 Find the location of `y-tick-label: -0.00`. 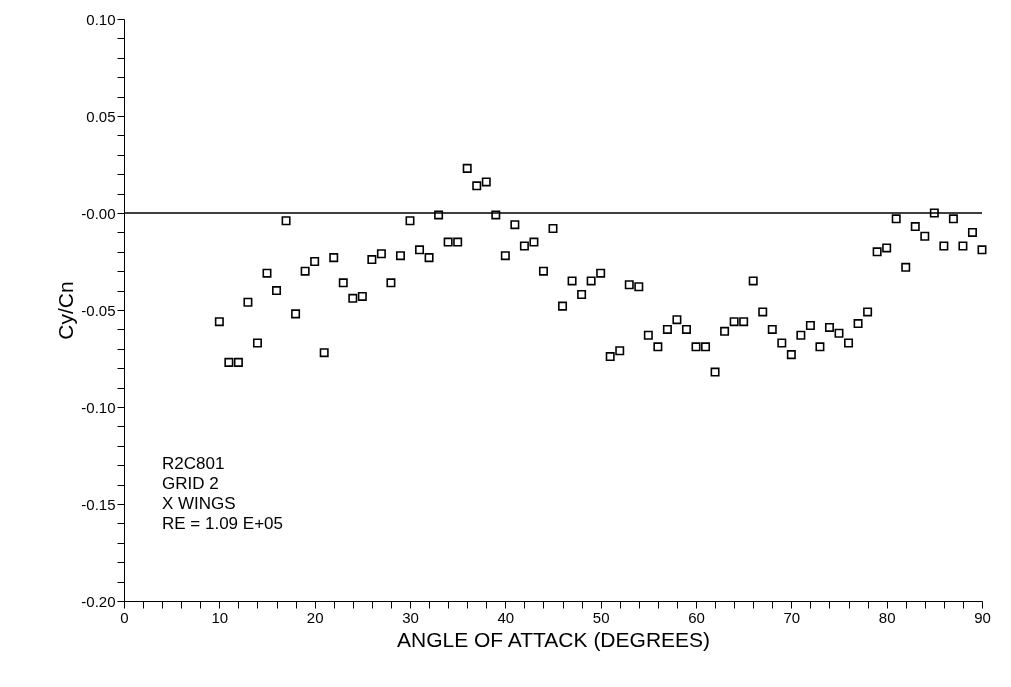

y-tick-label: -0.00 is located at coordinates (98, 213).